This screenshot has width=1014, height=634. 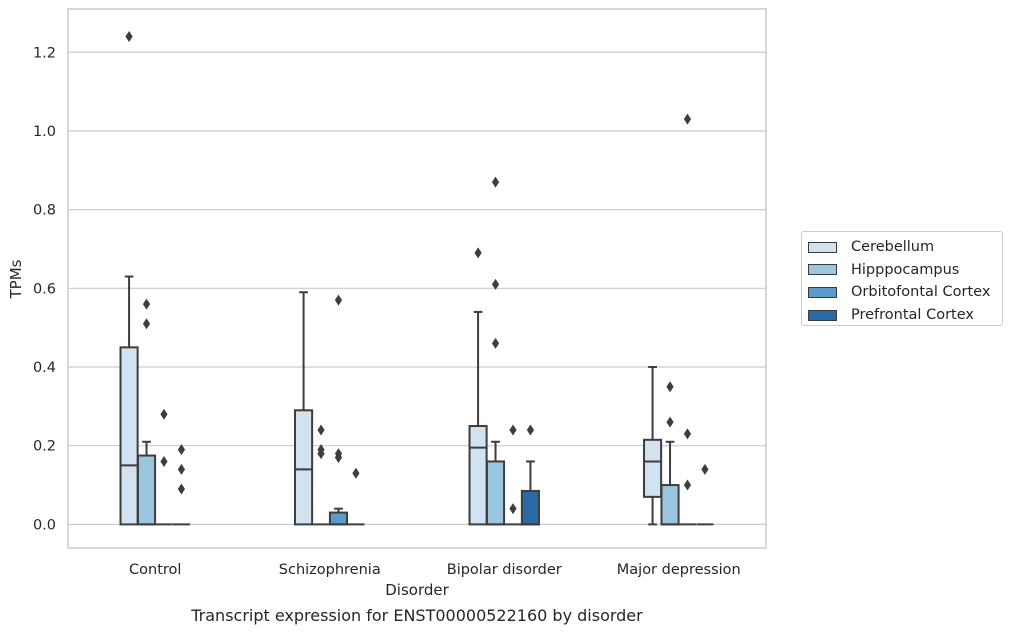 I want to click on y-axis-label: TPMs, so click(x=16, y=279).